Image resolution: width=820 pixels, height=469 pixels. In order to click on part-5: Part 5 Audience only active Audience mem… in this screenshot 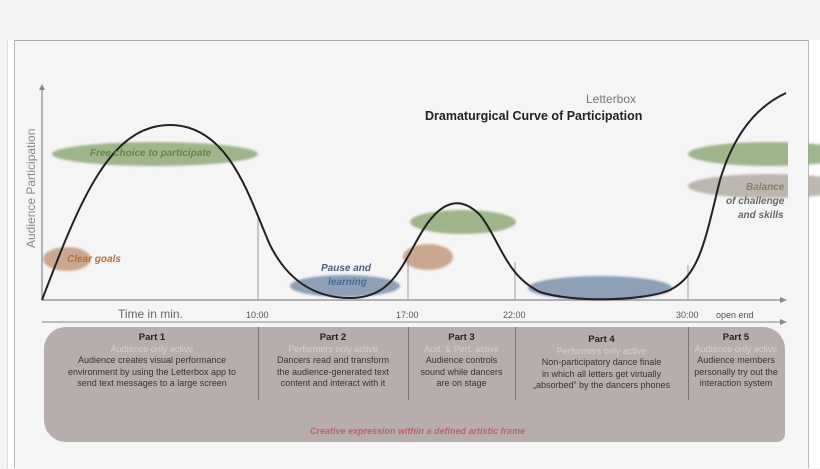, I will do `click(736, 360)`.